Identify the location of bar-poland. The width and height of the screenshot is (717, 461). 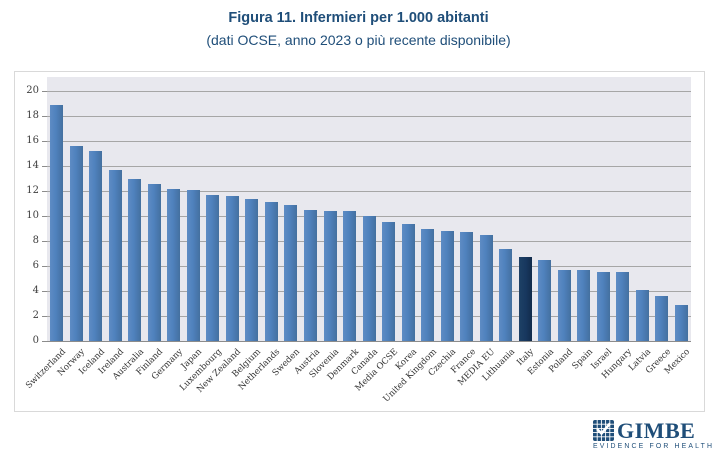
(564, 305).